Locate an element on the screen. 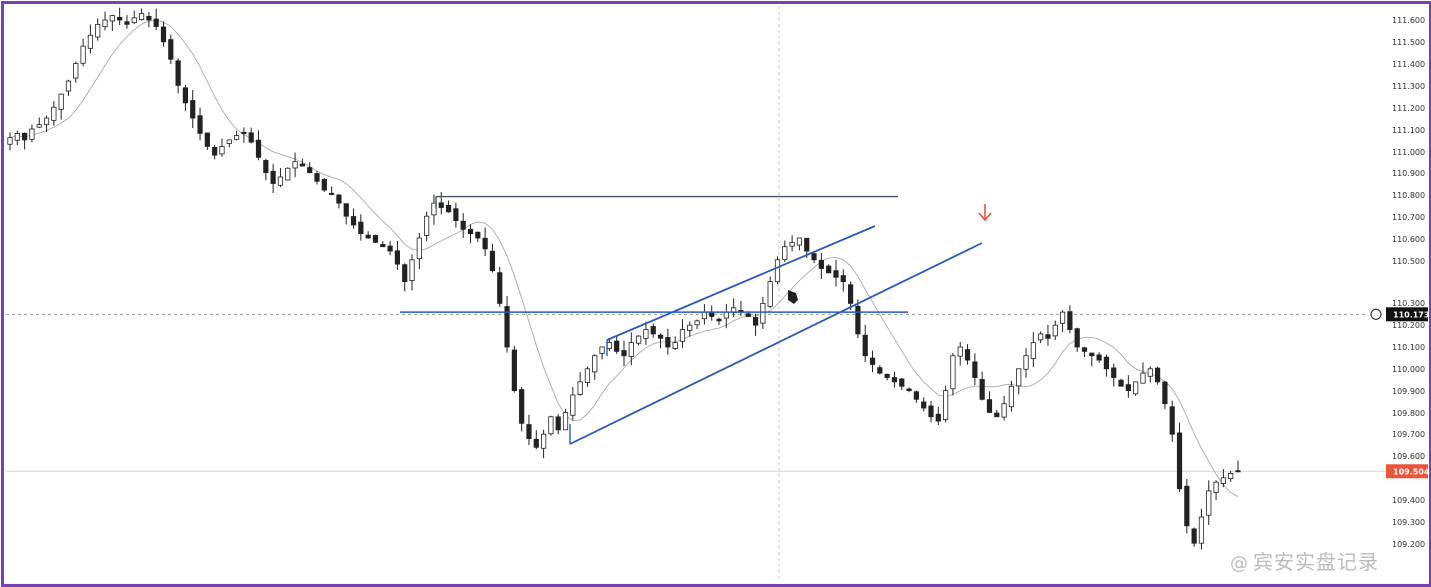 The height and width of the screenshot is (587, 1431). y-tick-label: 110.900 is located at coordinates (1408, 173).